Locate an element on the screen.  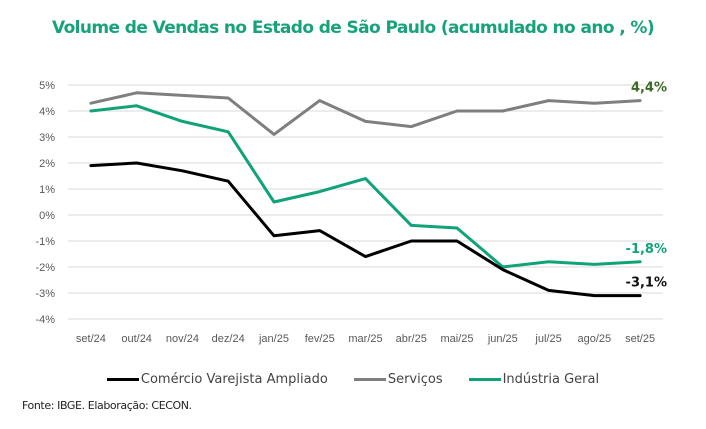
y-tick-label: 5% is located at coordinates (47, 86).